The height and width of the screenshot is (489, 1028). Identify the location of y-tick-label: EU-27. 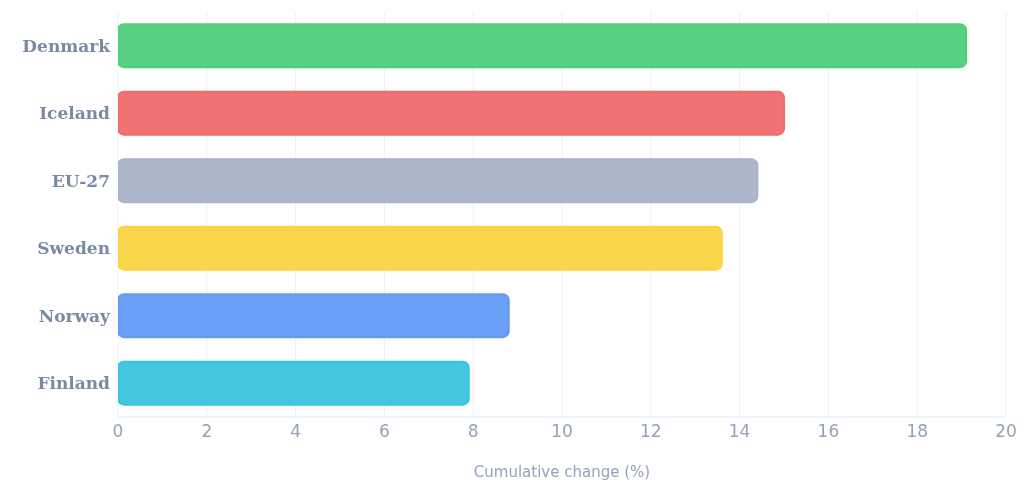
(80, 180).